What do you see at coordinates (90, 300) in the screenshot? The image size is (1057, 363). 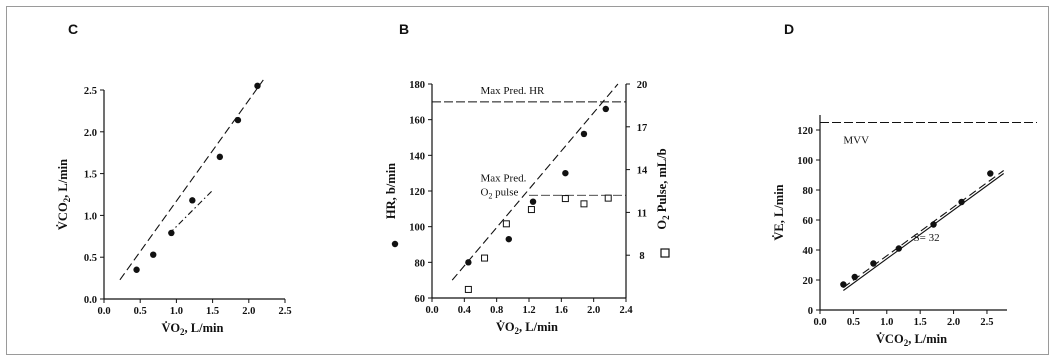 I see `y-tick-label: 0.0` at bounding box center [90, 300].